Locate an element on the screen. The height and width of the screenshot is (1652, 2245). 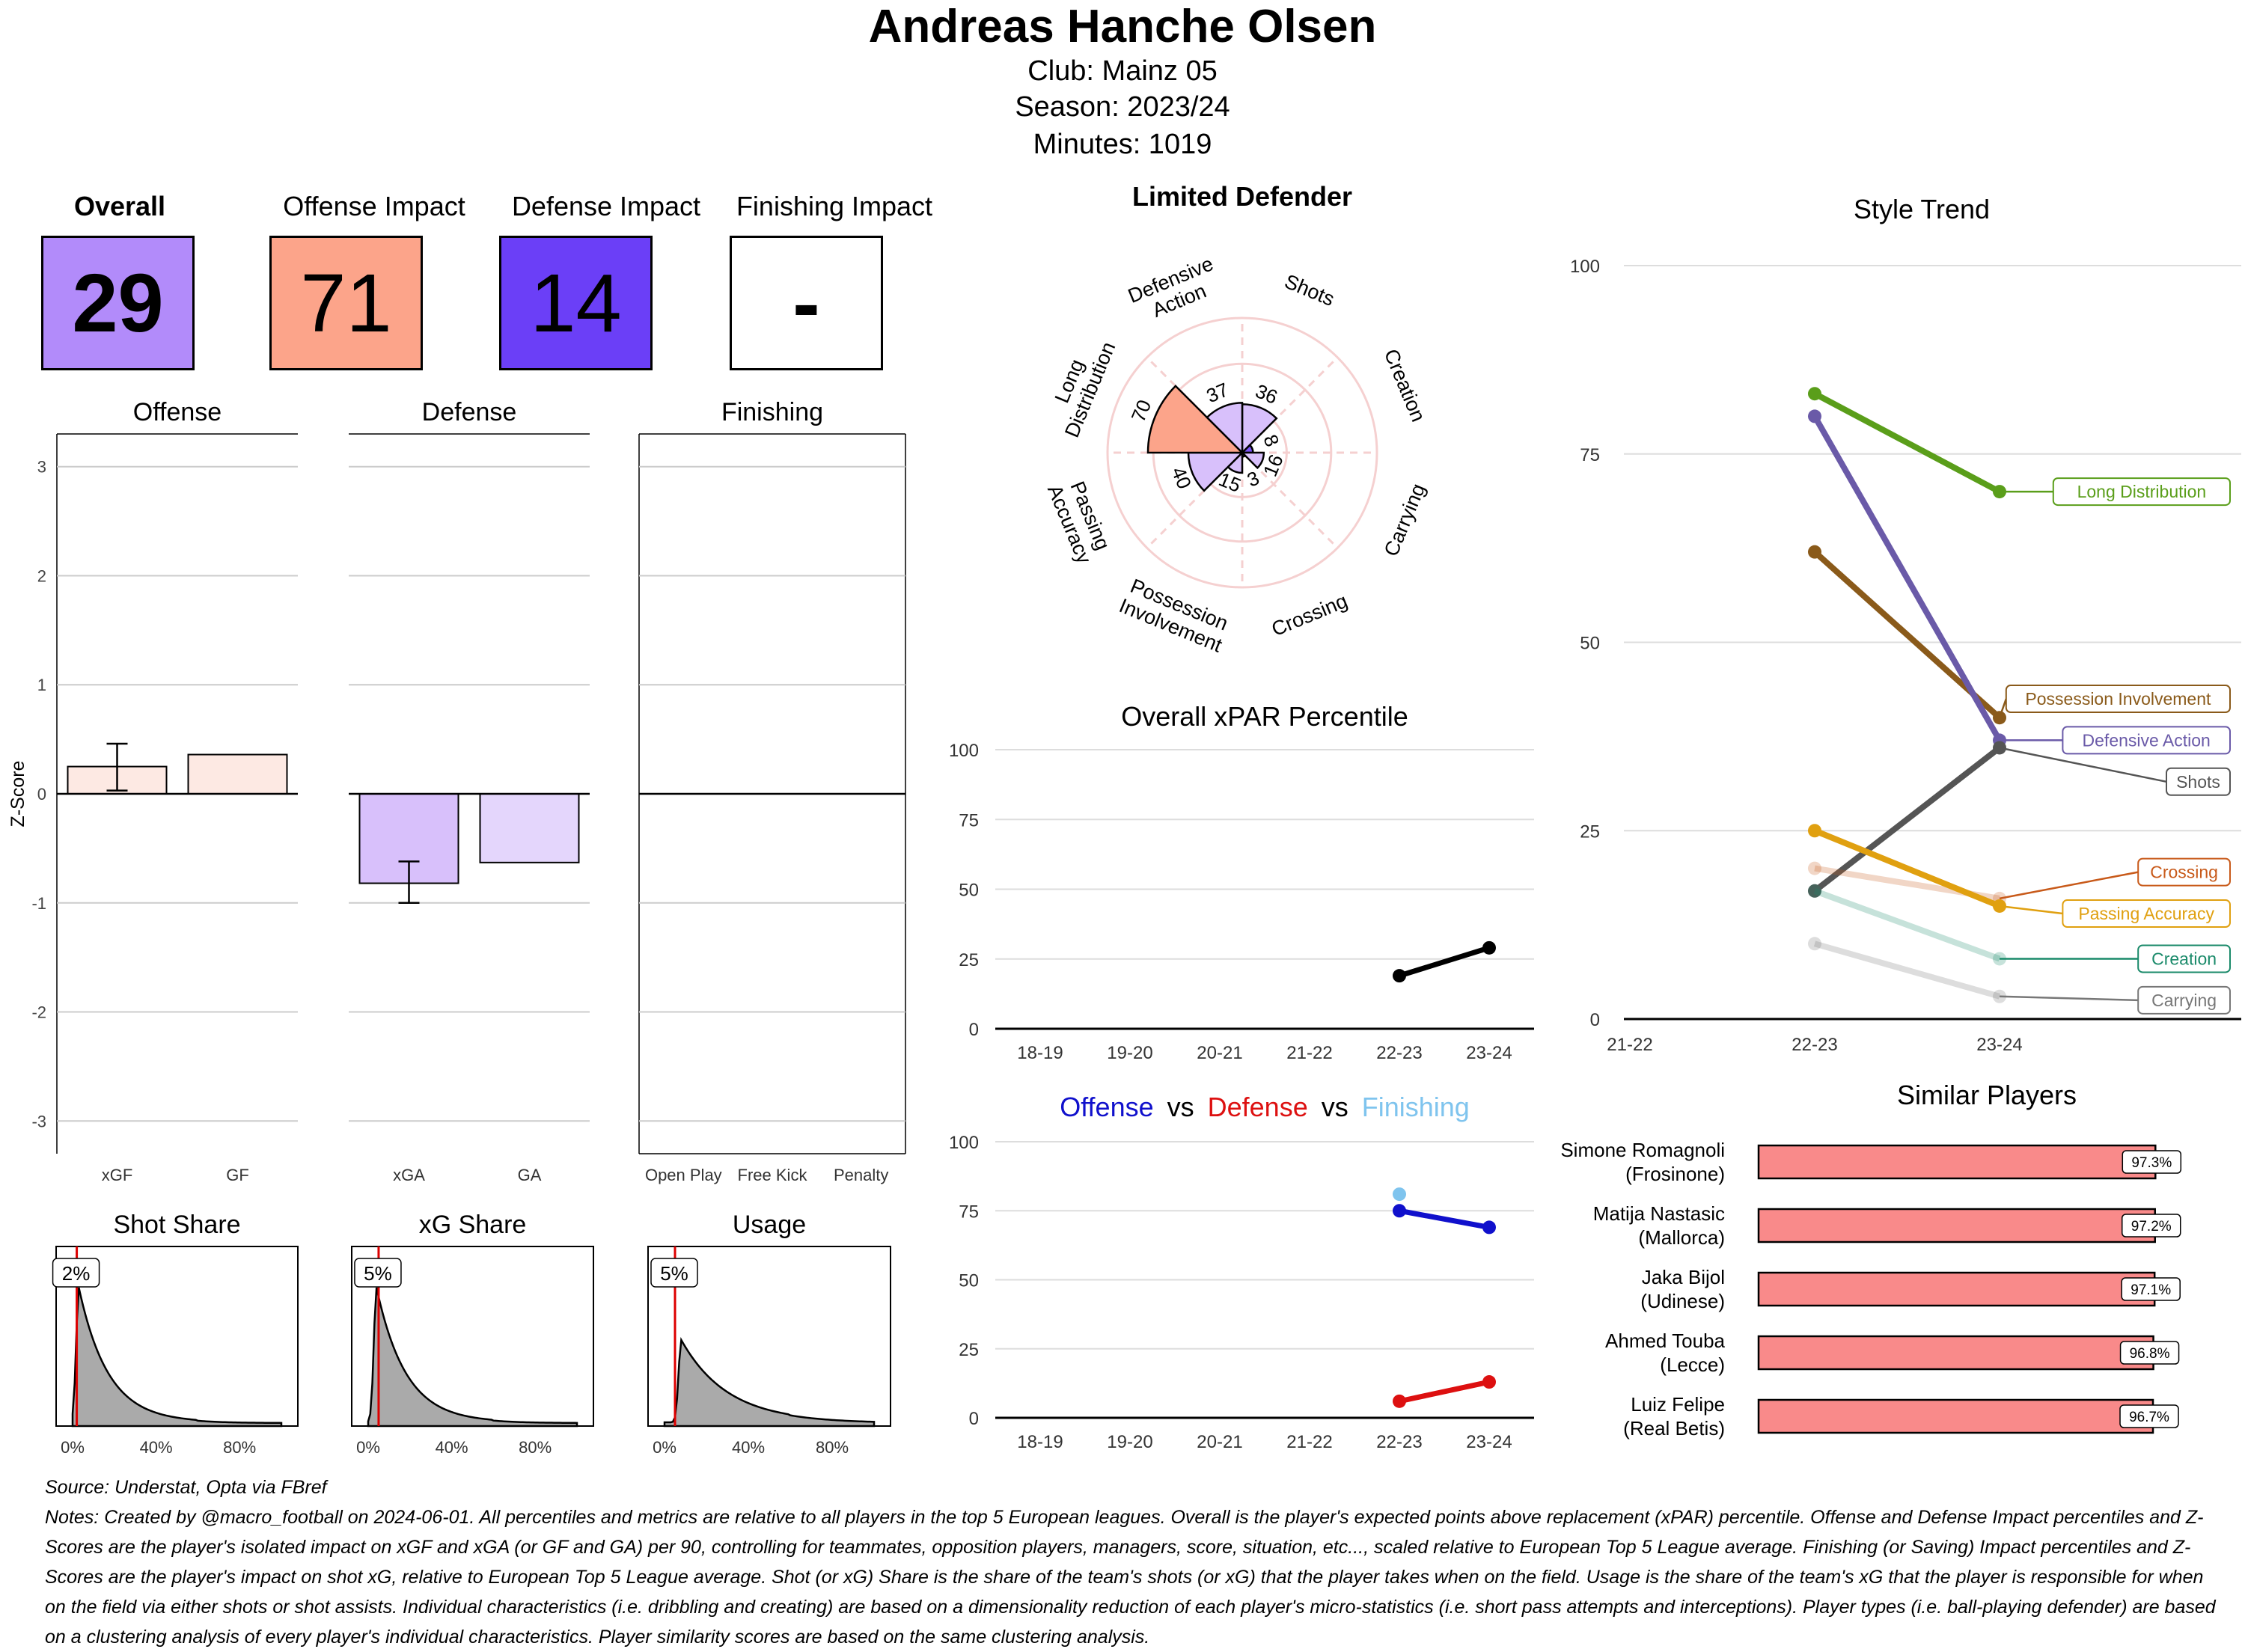
zscore-bar-gf is located at coordinates (237, 774).